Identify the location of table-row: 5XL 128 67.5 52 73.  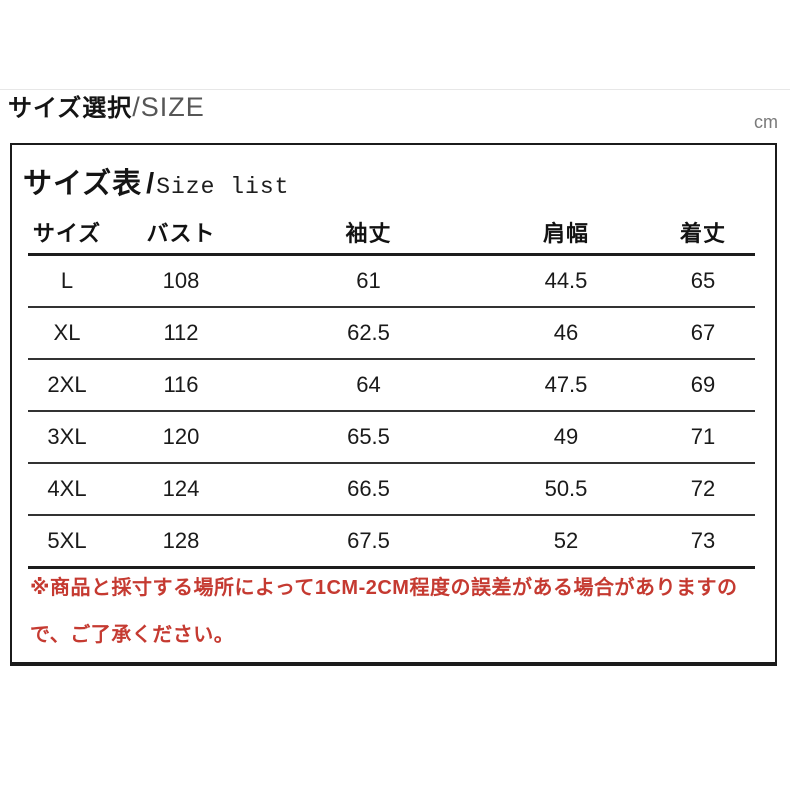
(391, 542).